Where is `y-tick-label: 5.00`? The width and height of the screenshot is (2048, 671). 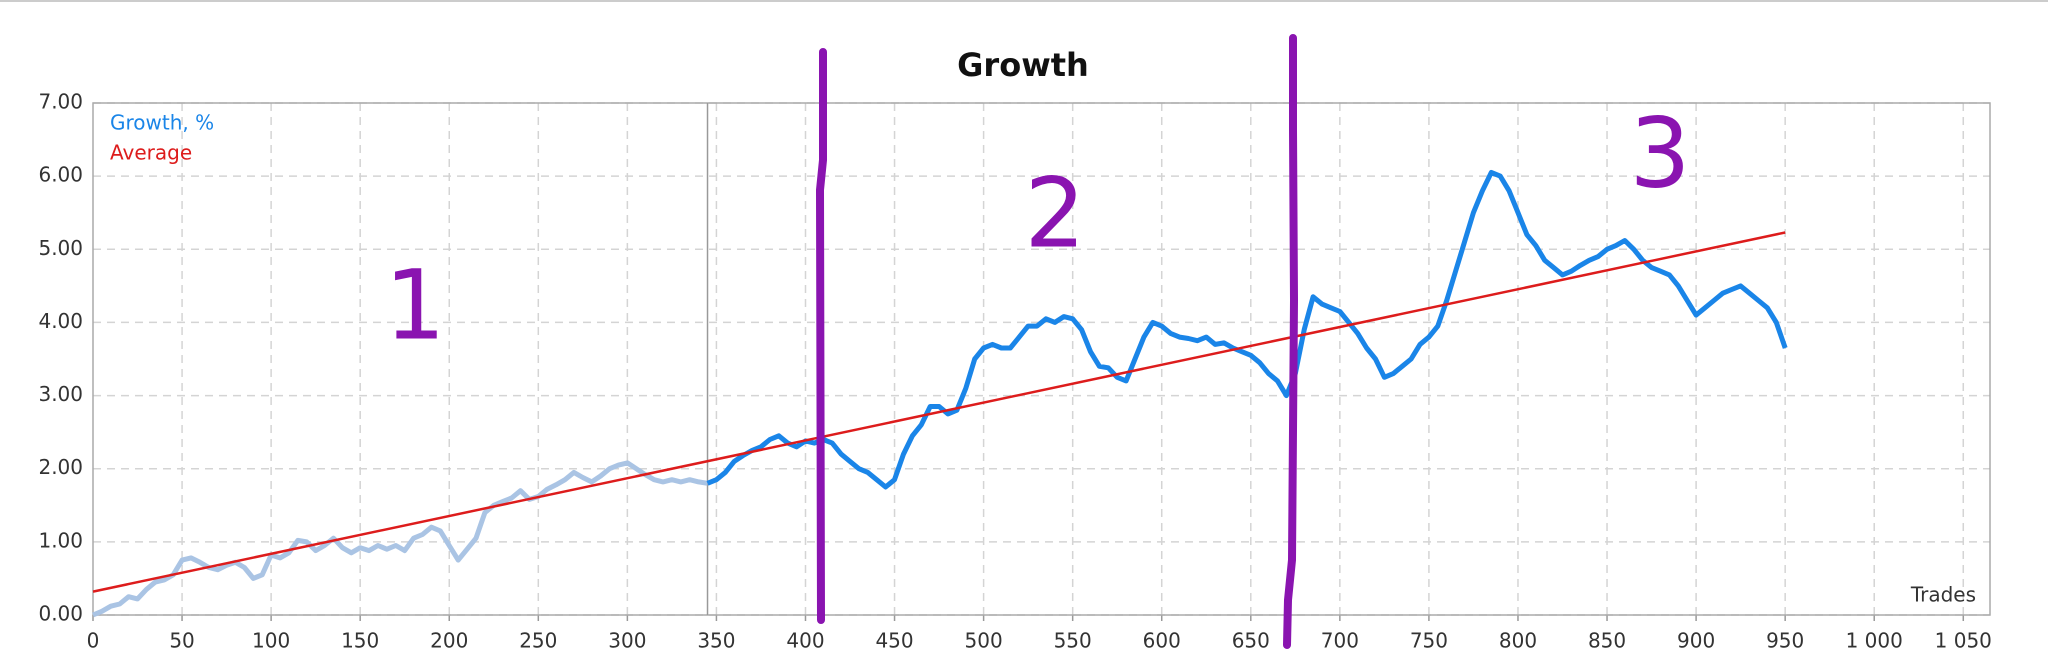 y-tick-label: 5.00 is located at coordinates (60, 248).